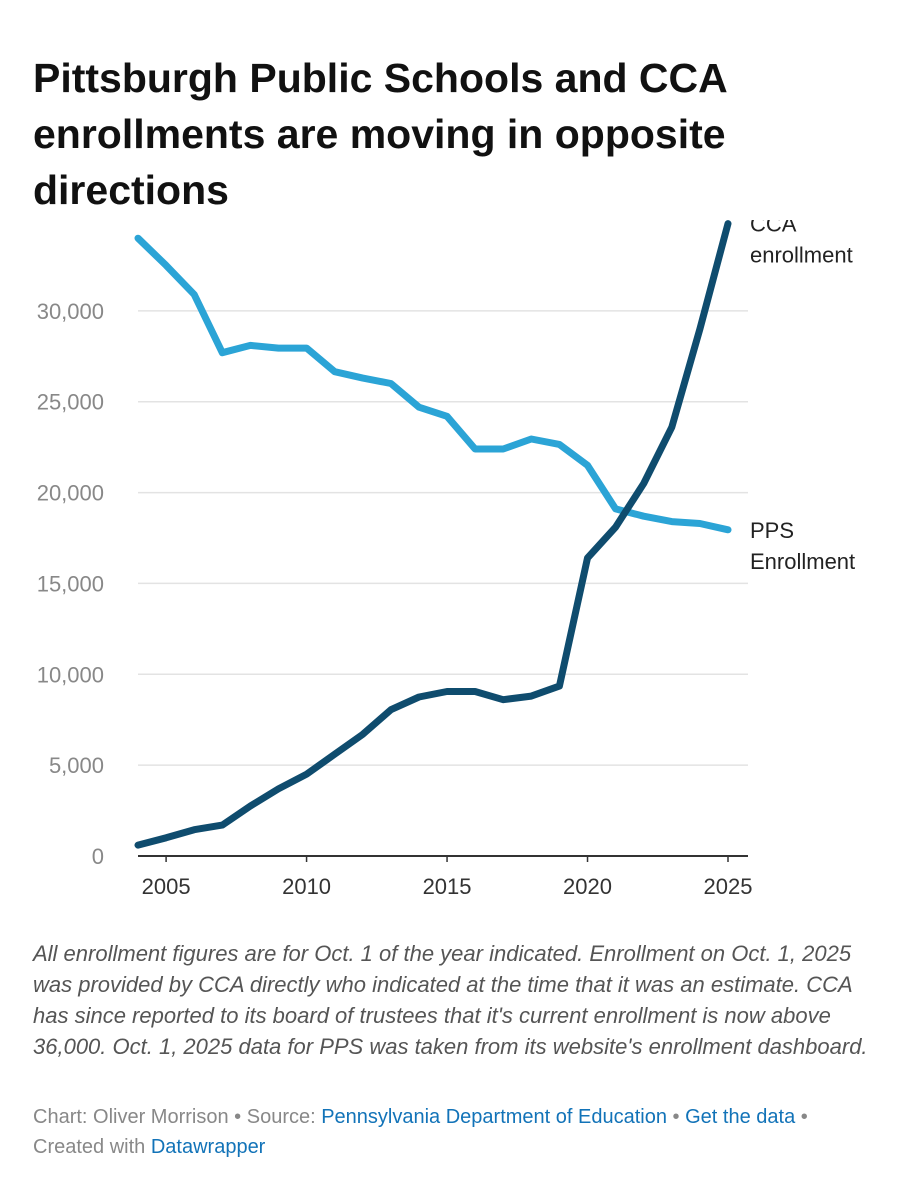  What do you see at coordinates (494, 1117) in the screenshot?
I see `source-link: Pennsylvania Department of Education` at bounding box center [494, 1117].